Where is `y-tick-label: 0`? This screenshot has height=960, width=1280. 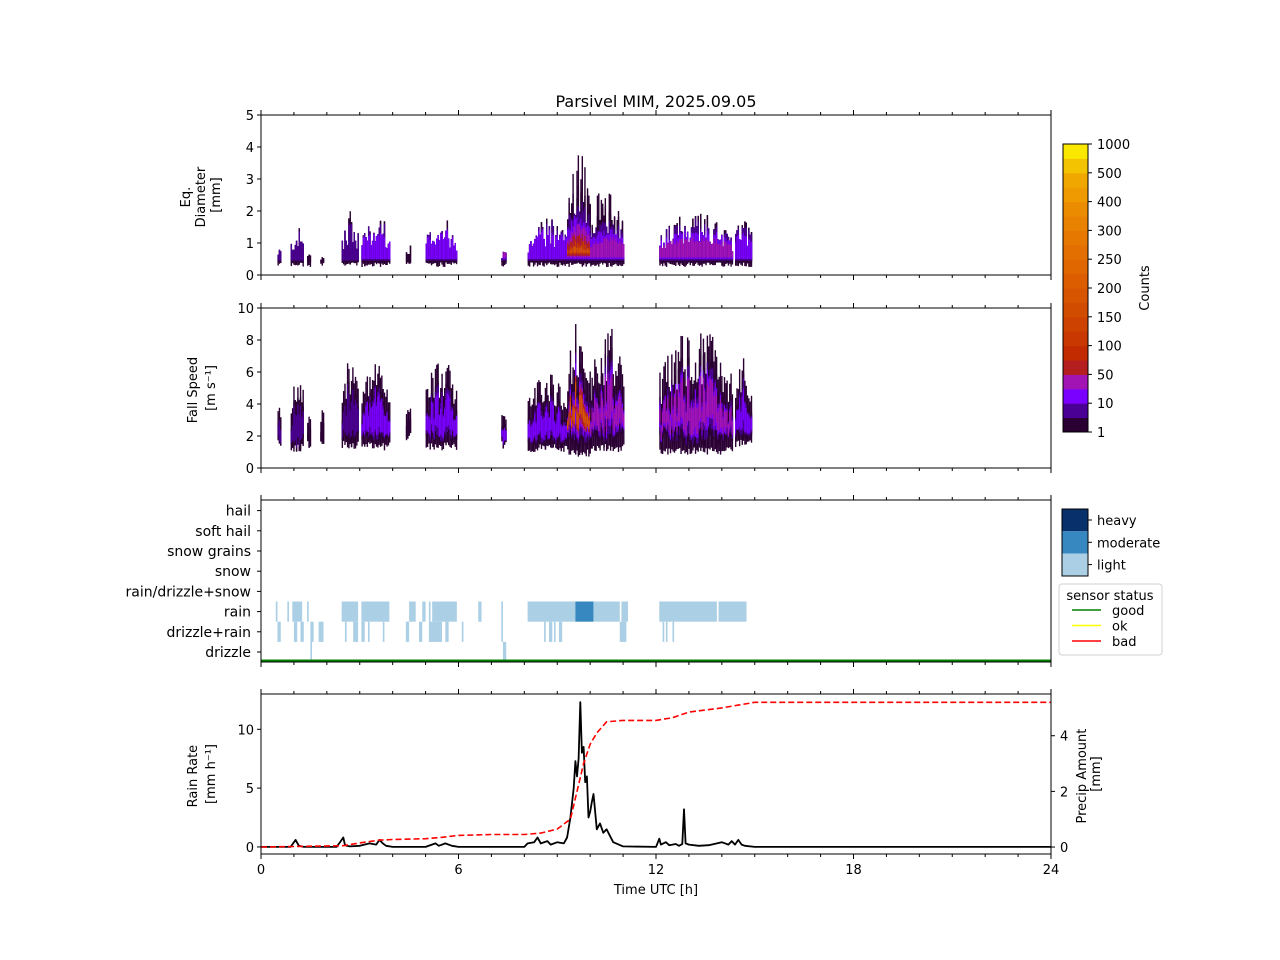
y-tick-label: 0 is located at coordinates (250, 469).